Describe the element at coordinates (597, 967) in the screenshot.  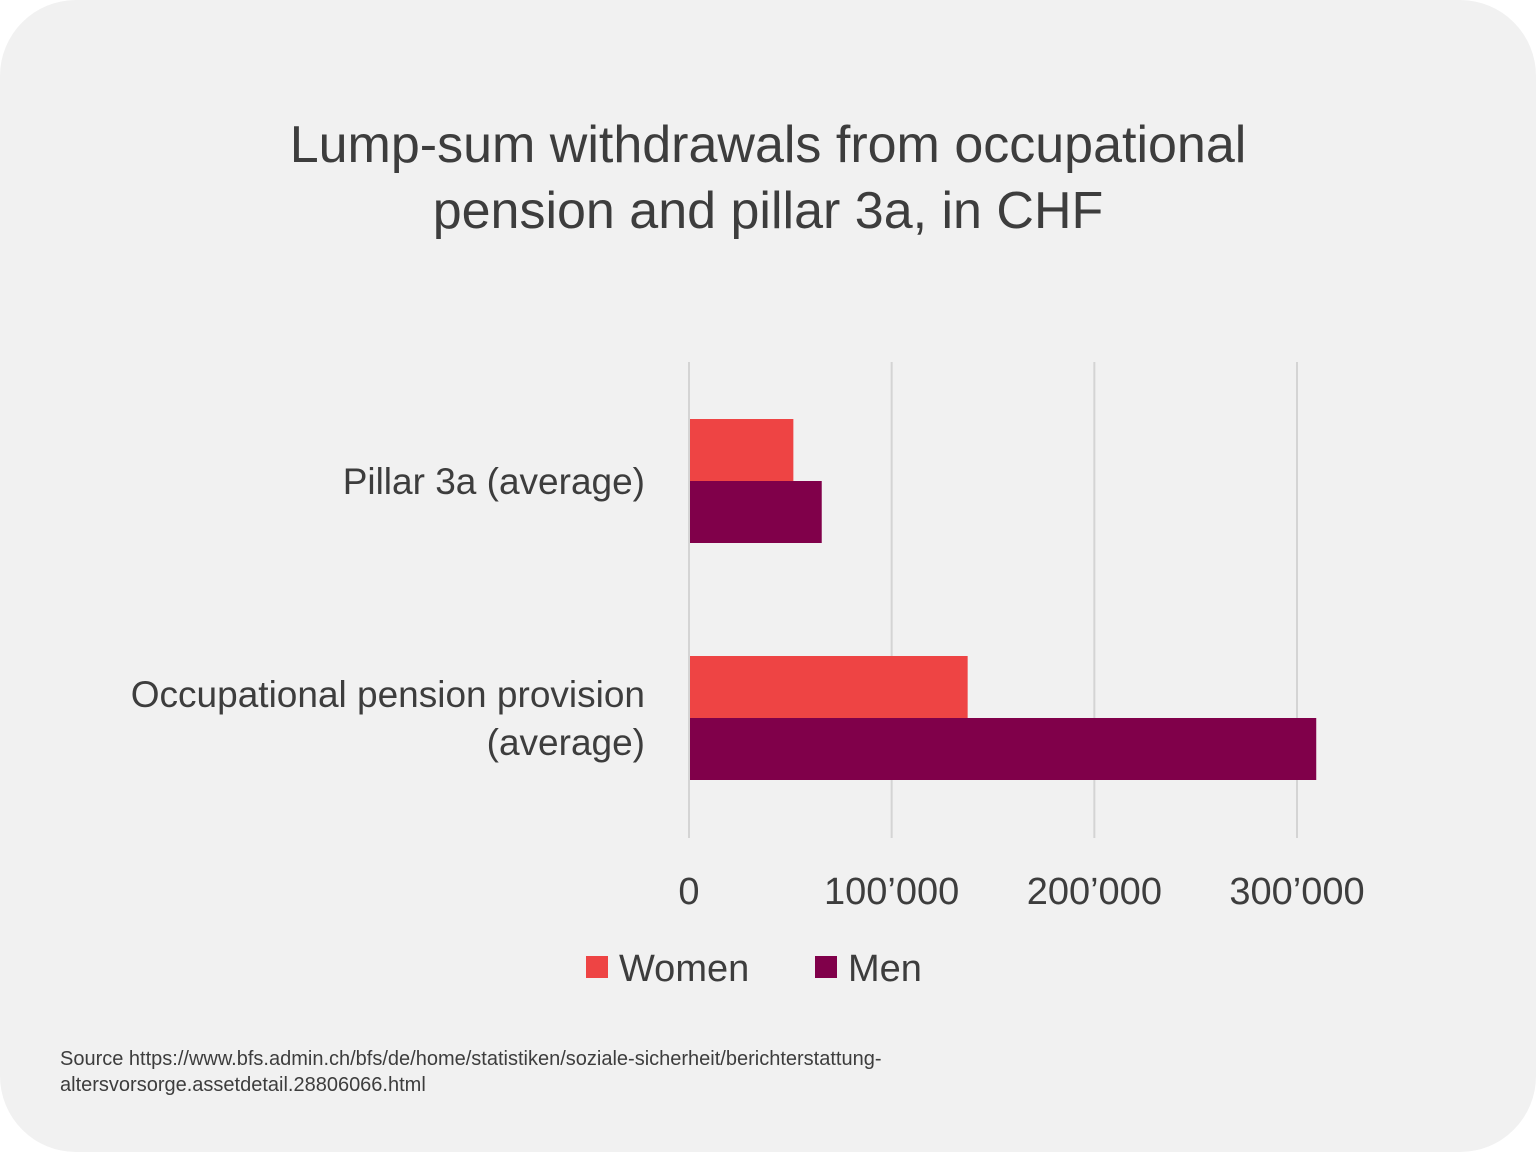
I see `legend-swatch-women` at that location.